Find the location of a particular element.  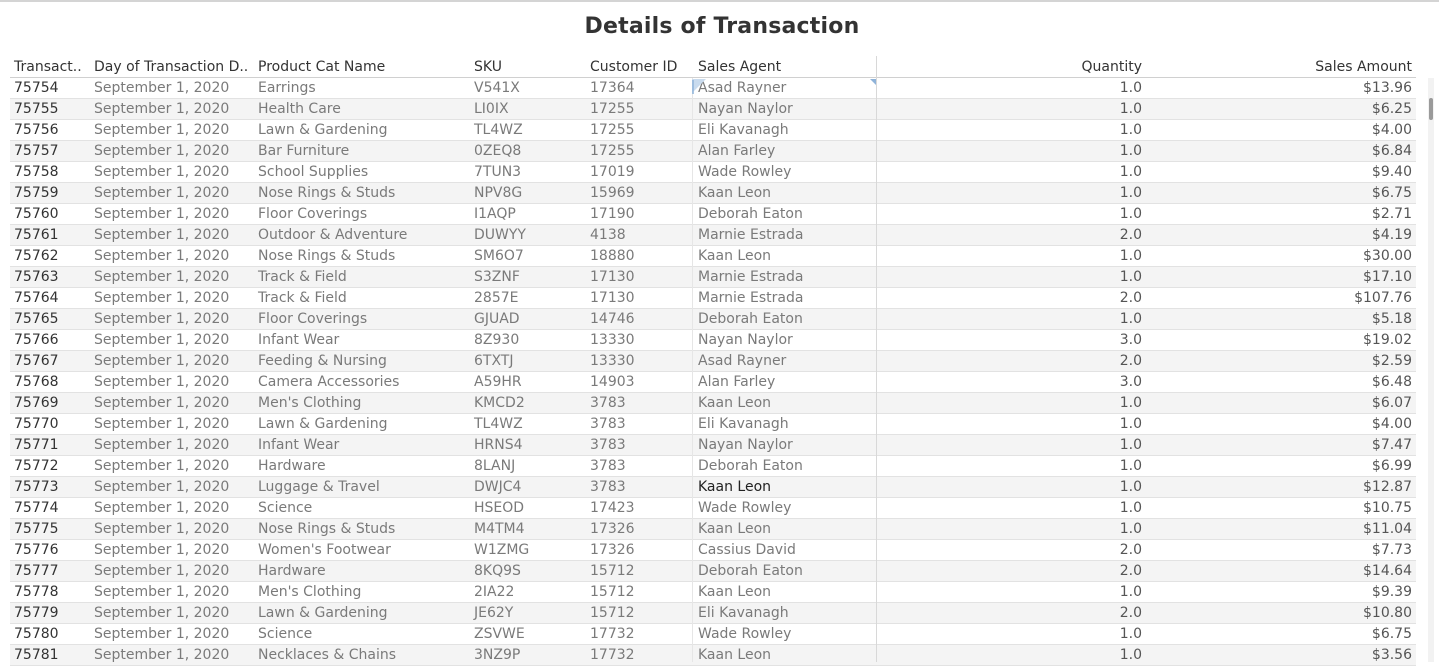

cell-transaction: 75767 is located at coordinates (36, 361).